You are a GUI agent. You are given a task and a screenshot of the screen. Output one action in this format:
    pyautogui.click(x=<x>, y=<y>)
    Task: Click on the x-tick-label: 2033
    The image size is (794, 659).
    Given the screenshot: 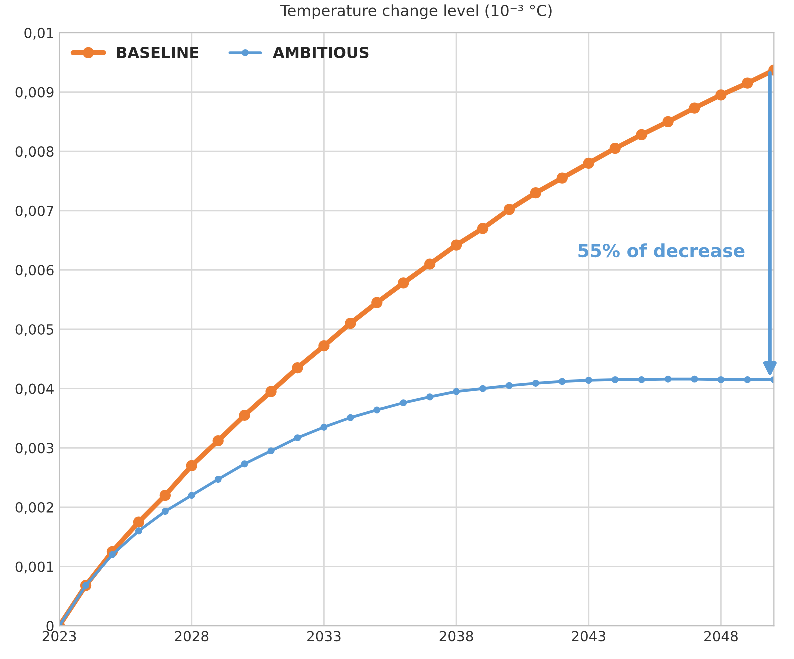 What is the action you would take?
    pyautogui.click(x=324, y=636)
    